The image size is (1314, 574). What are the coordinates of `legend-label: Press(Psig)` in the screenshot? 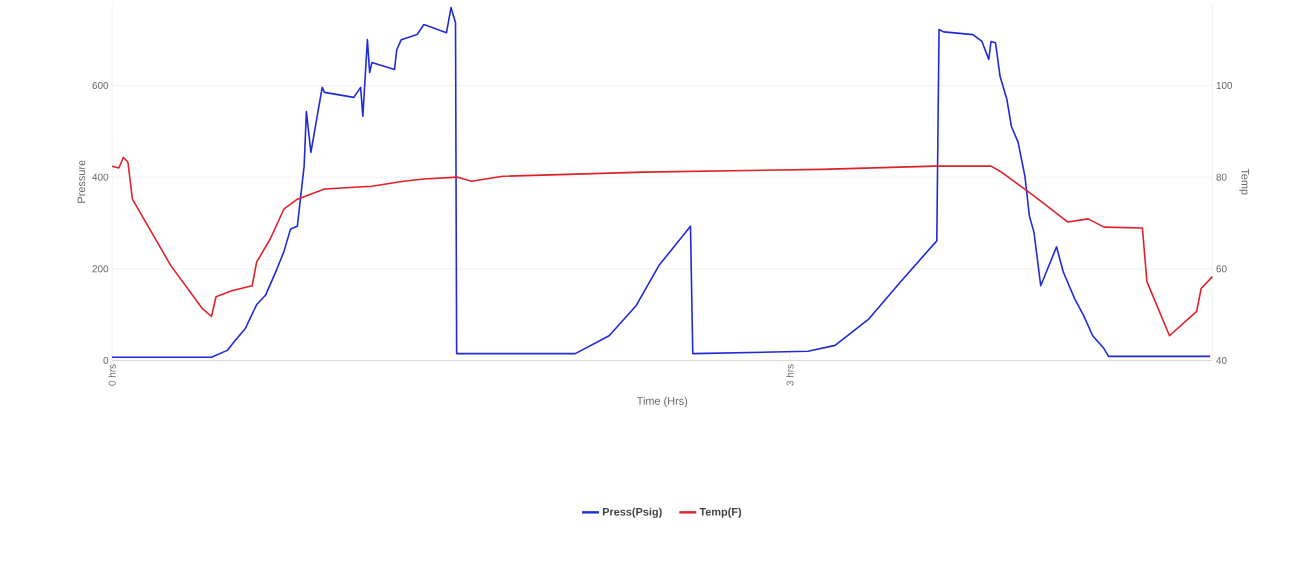 It's located at (632, 513).